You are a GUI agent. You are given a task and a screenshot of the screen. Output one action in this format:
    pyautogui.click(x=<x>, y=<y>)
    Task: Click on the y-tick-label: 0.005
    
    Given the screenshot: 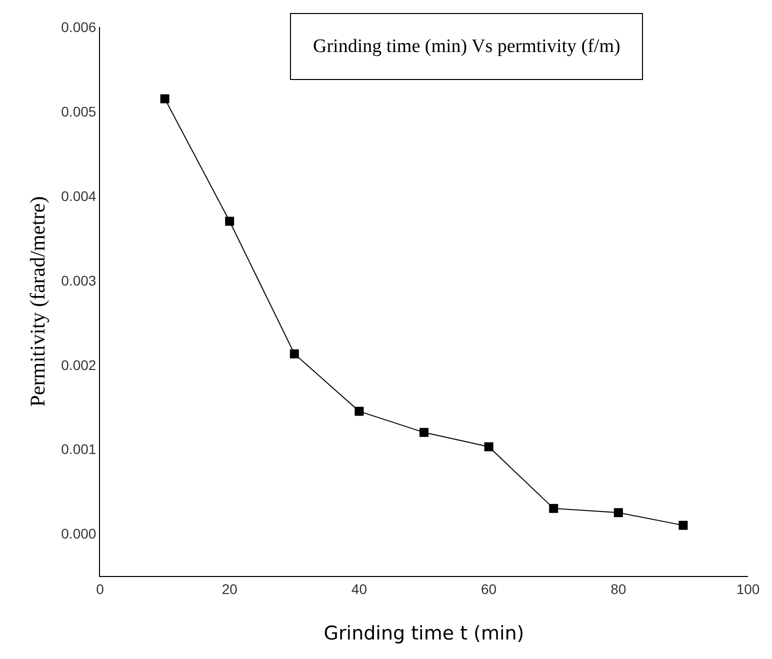 What is the action you would take?
    pyautogui.click(x=78, y=111)
    